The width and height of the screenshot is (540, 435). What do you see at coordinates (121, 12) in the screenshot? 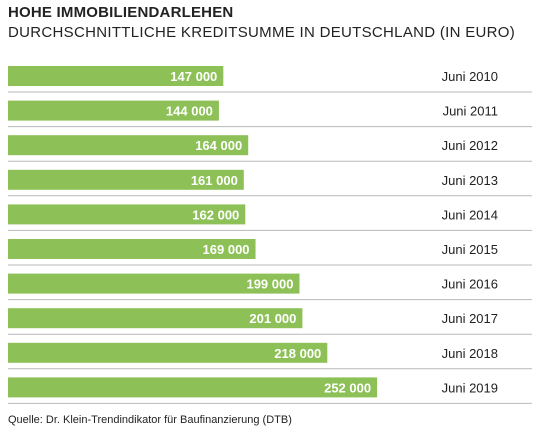
I see `chart-title: HOHE IMMOBILIENDARLEHEN` at bounding box center [121, 12].